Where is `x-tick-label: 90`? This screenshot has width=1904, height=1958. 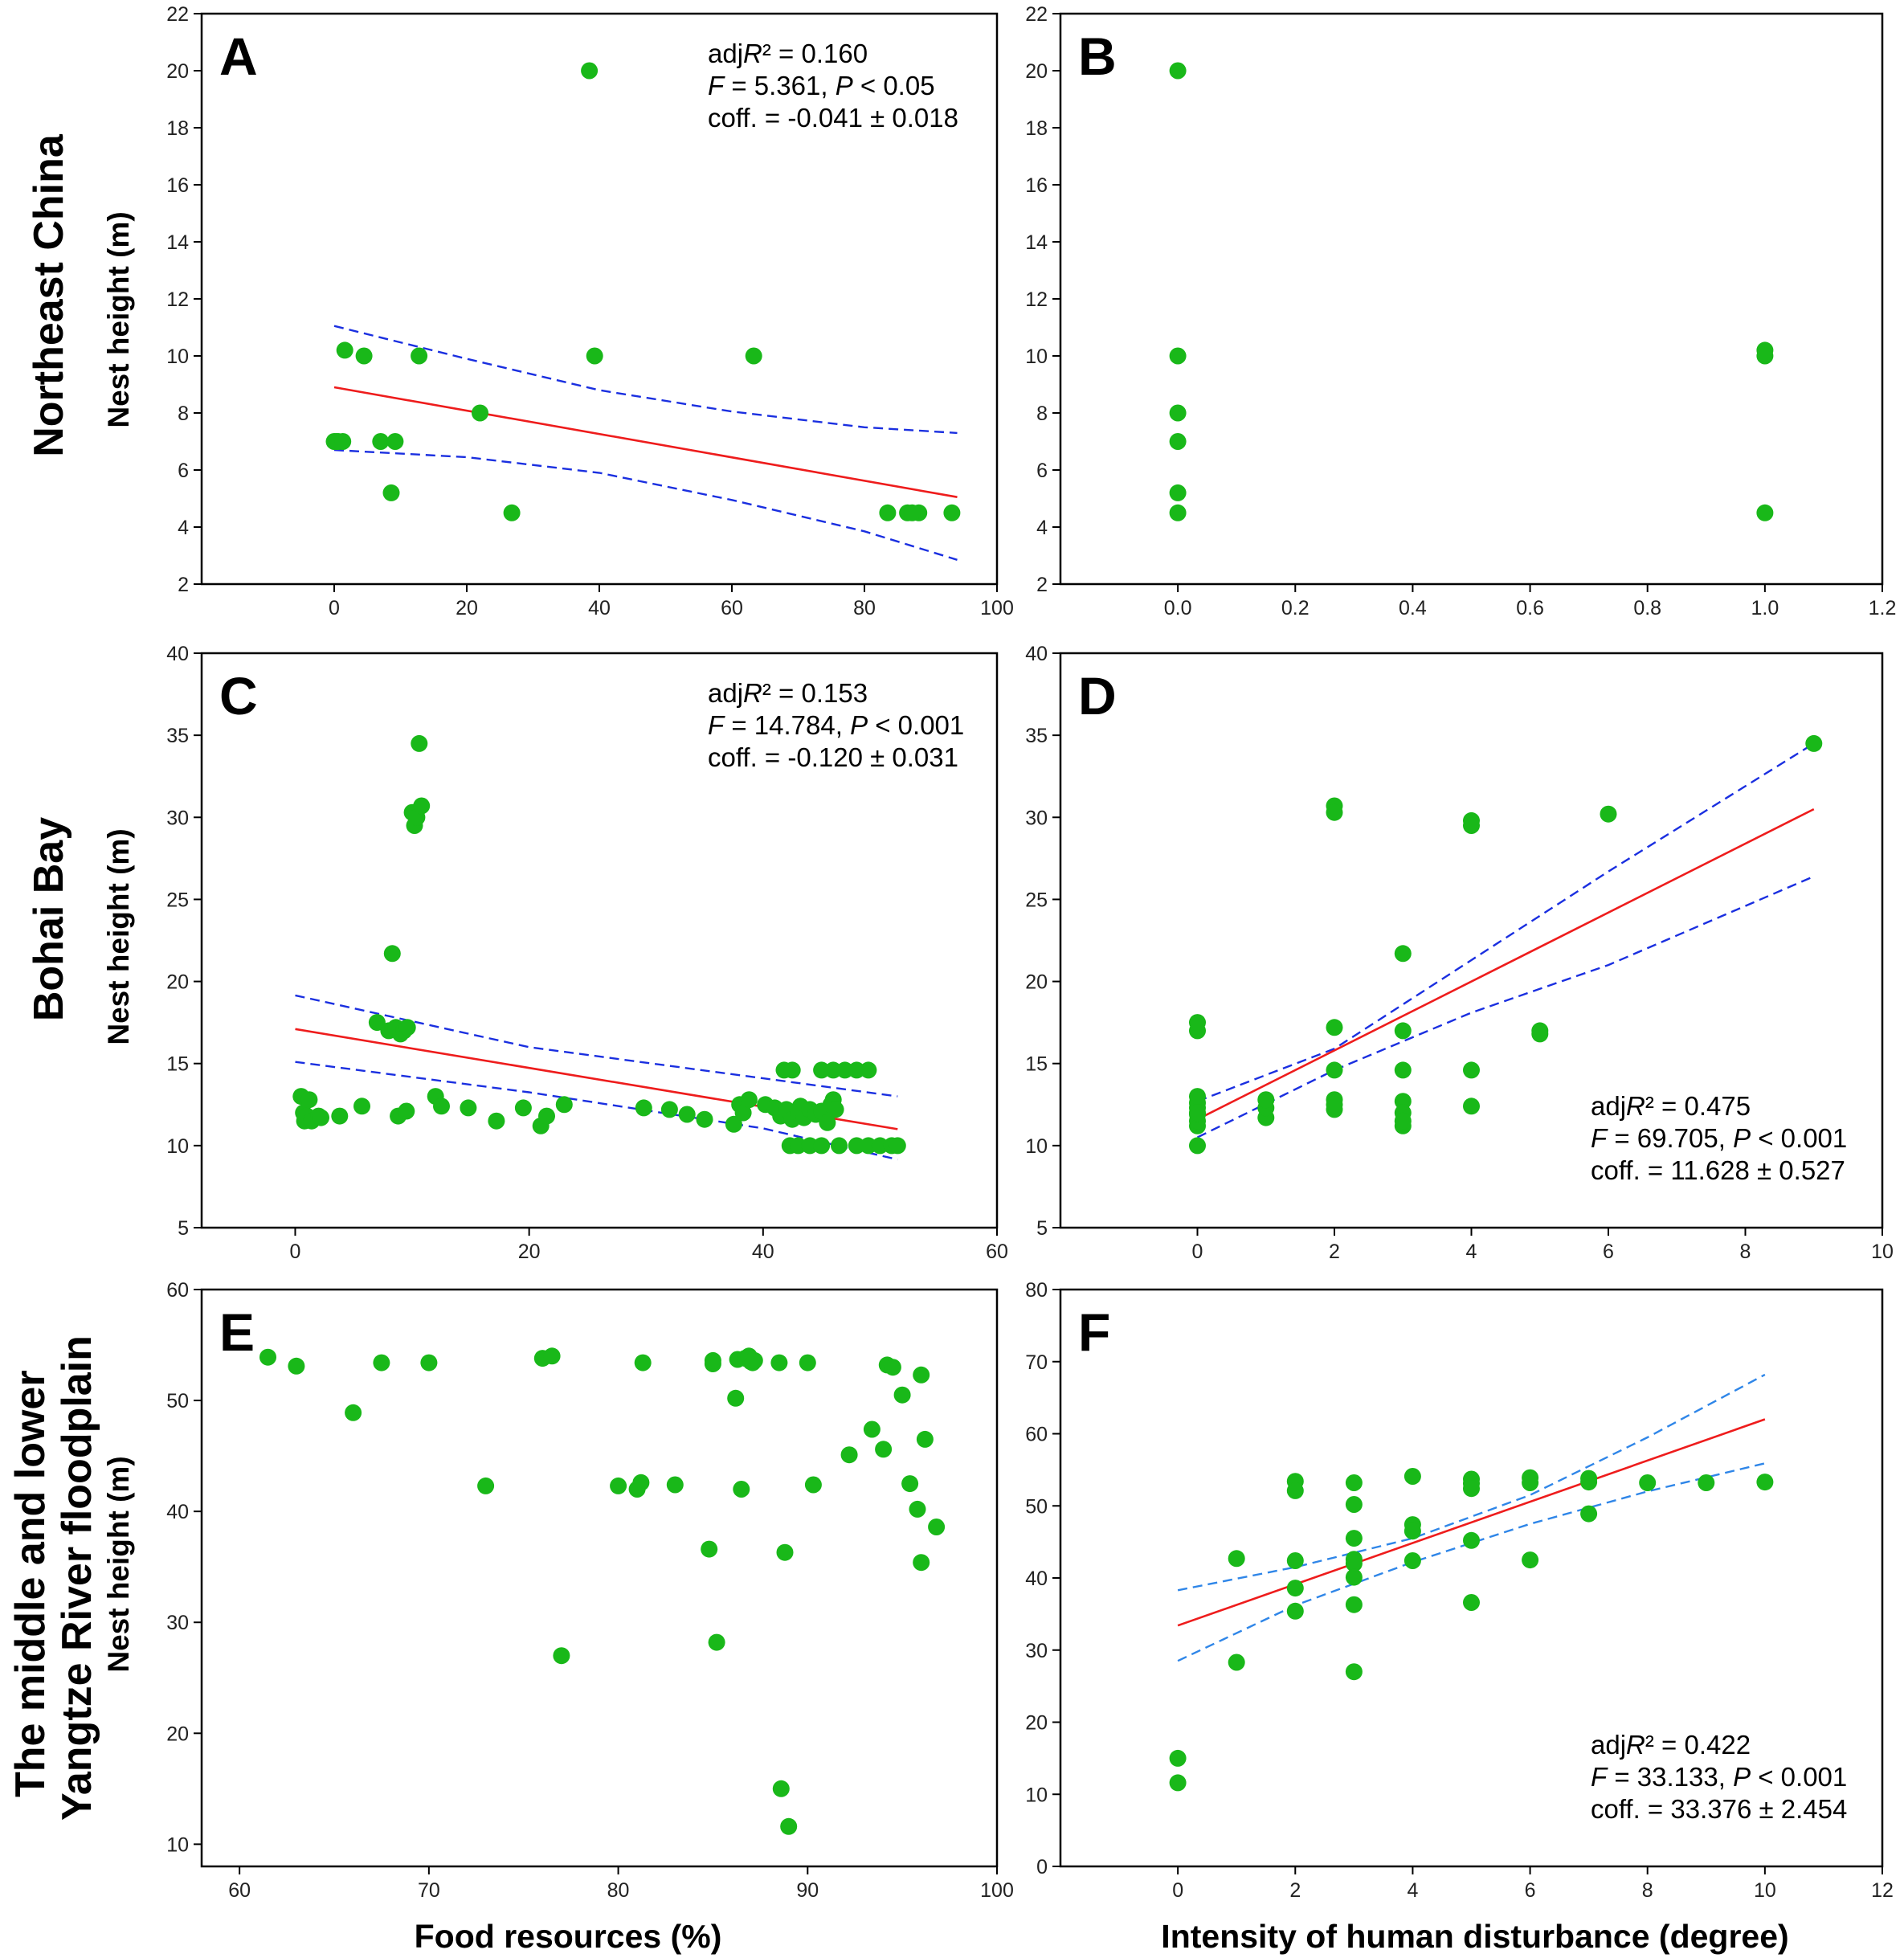 x-tick-label: 90 is located at coordinates (807, 1890).